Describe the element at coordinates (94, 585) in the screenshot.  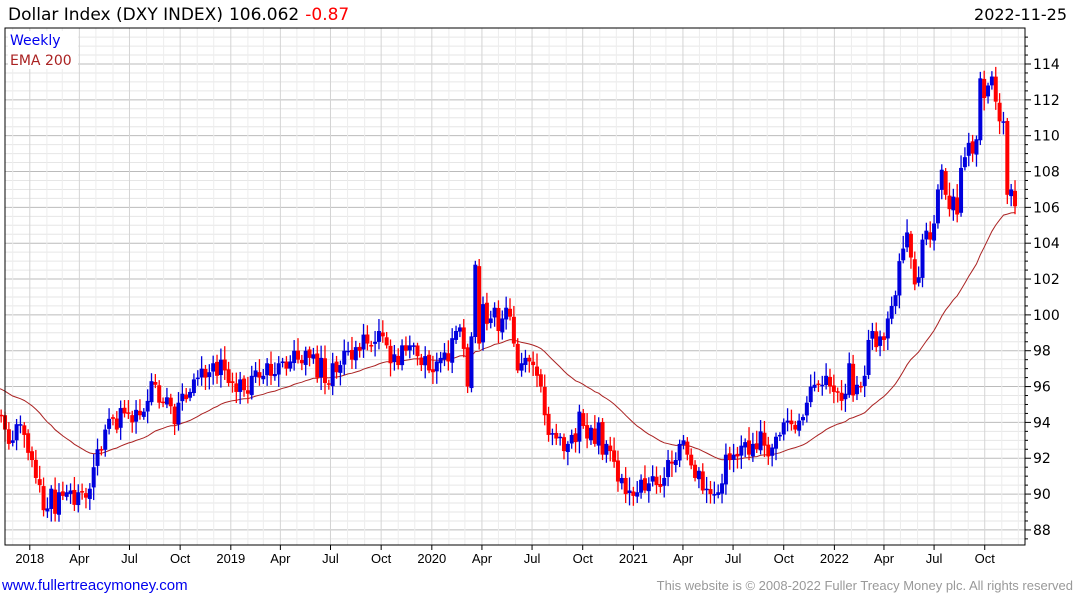
I see `site-link: www.fullertreacymoney.com` at that location.